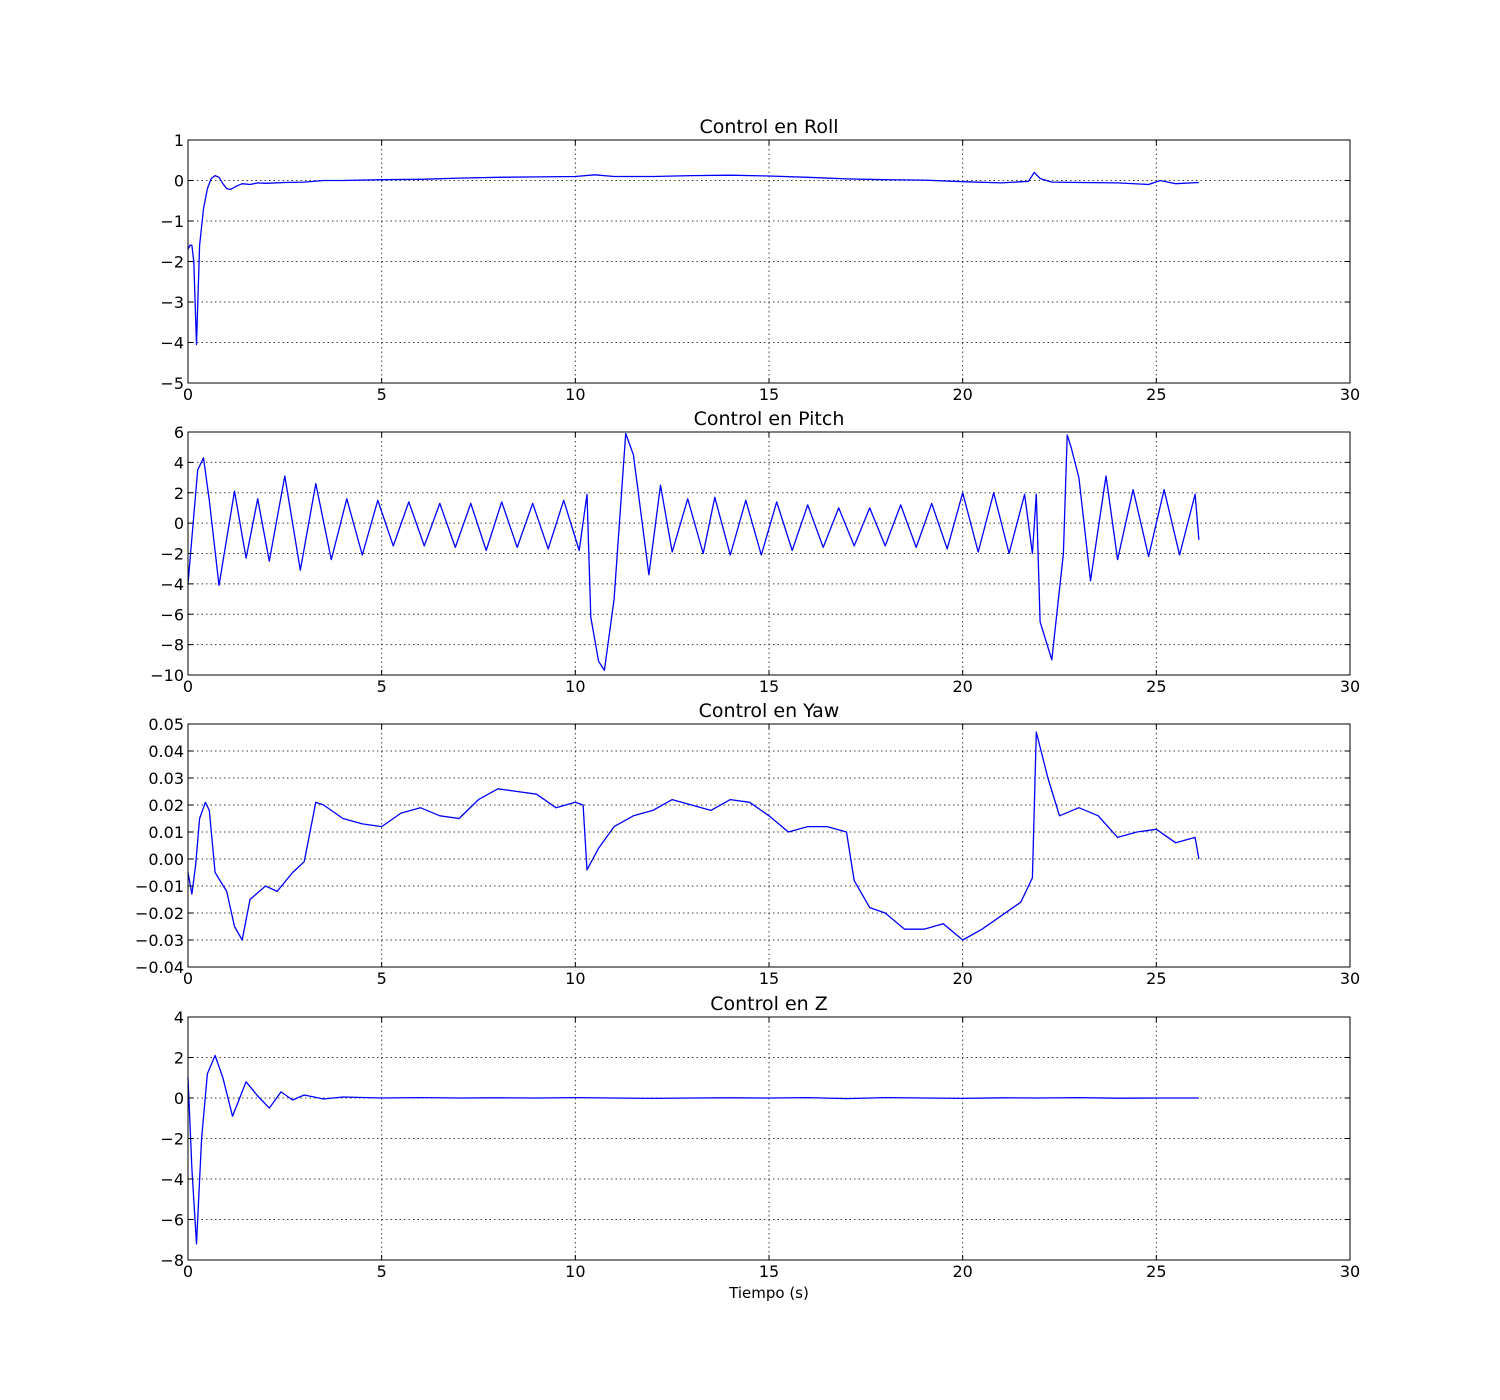  What do you see at coordinates (159, 913) in the screenshot?
I see `y-tick-label: −0.02` at bounding box center [159, 913].